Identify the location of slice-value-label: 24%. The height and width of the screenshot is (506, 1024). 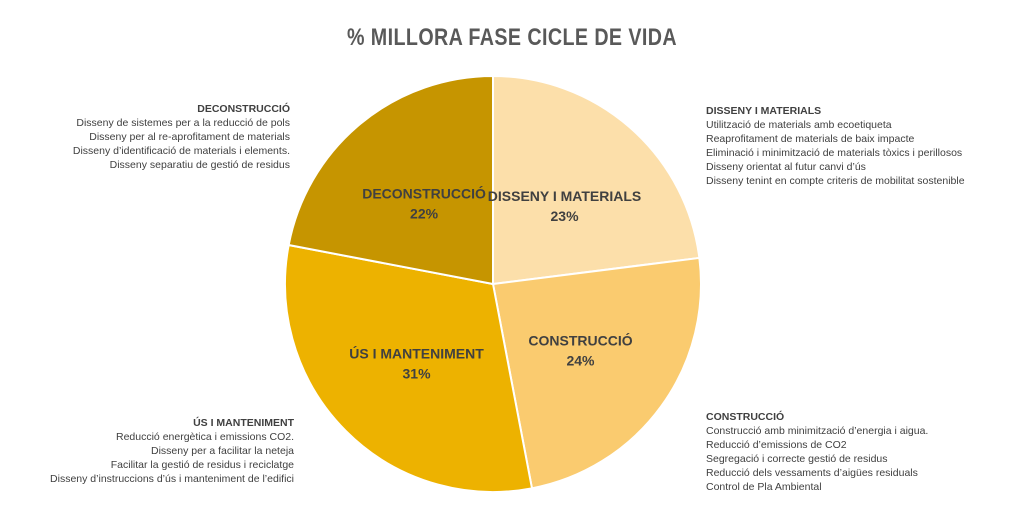
(580, 361).